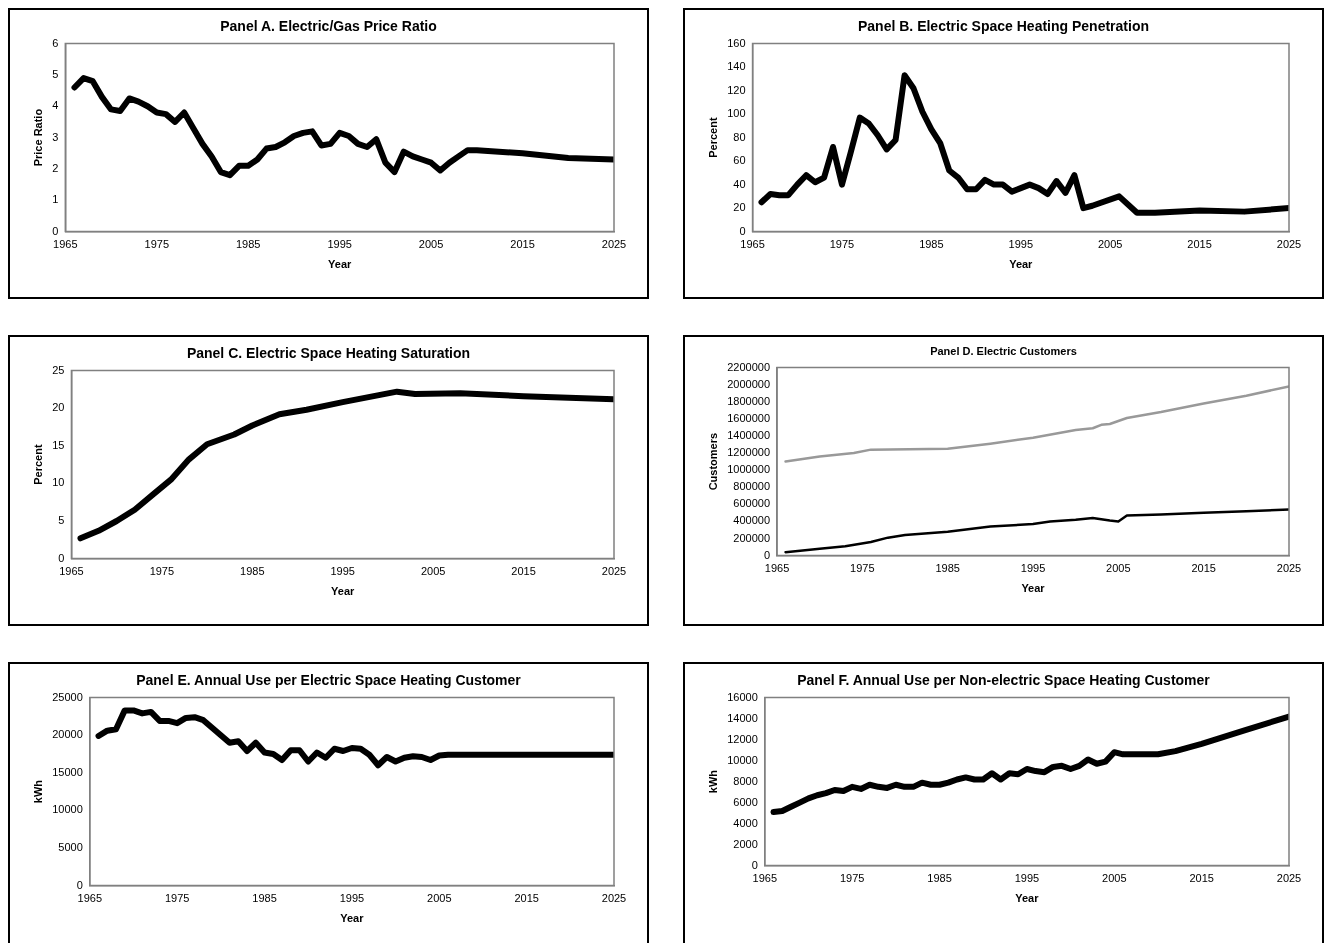  What do you see at coordinates (57, 369) in the screenshot?
I see `y-tick-label: 25` at bounding box center [57, 369].